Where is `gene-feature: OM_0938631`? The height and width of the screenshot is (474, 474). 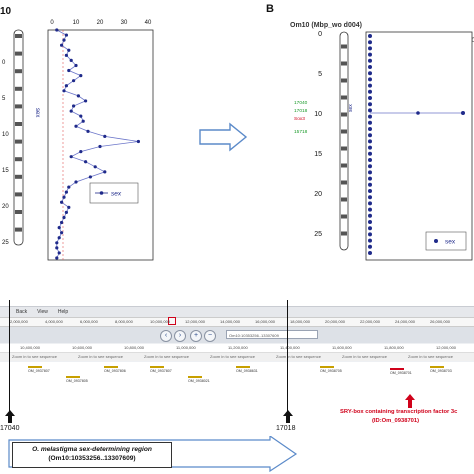 gene-feature: OM_0938631 is located at coordinates (247, 369).